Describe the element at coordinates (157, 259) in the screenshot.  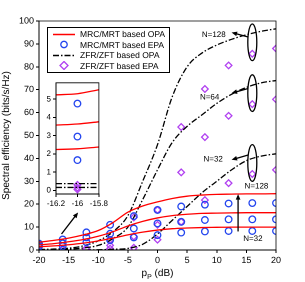
I see `x-tick-label: 0` at that location.